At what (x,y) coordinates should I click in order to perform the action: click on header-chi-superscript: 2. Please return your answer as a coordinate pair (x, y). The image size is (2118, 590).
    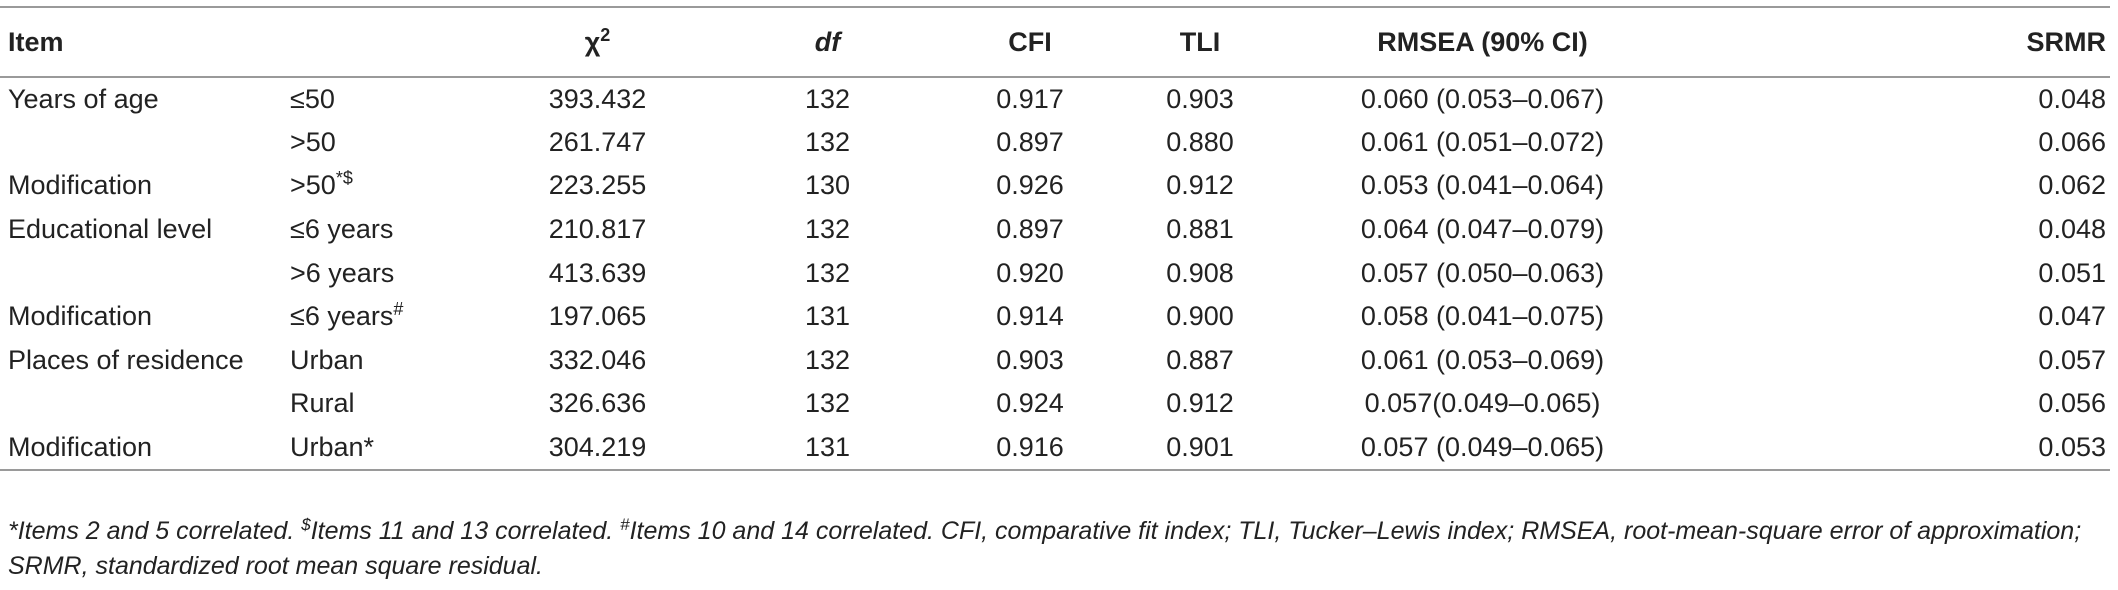
    Looking at the image, I should click on (605, 34).